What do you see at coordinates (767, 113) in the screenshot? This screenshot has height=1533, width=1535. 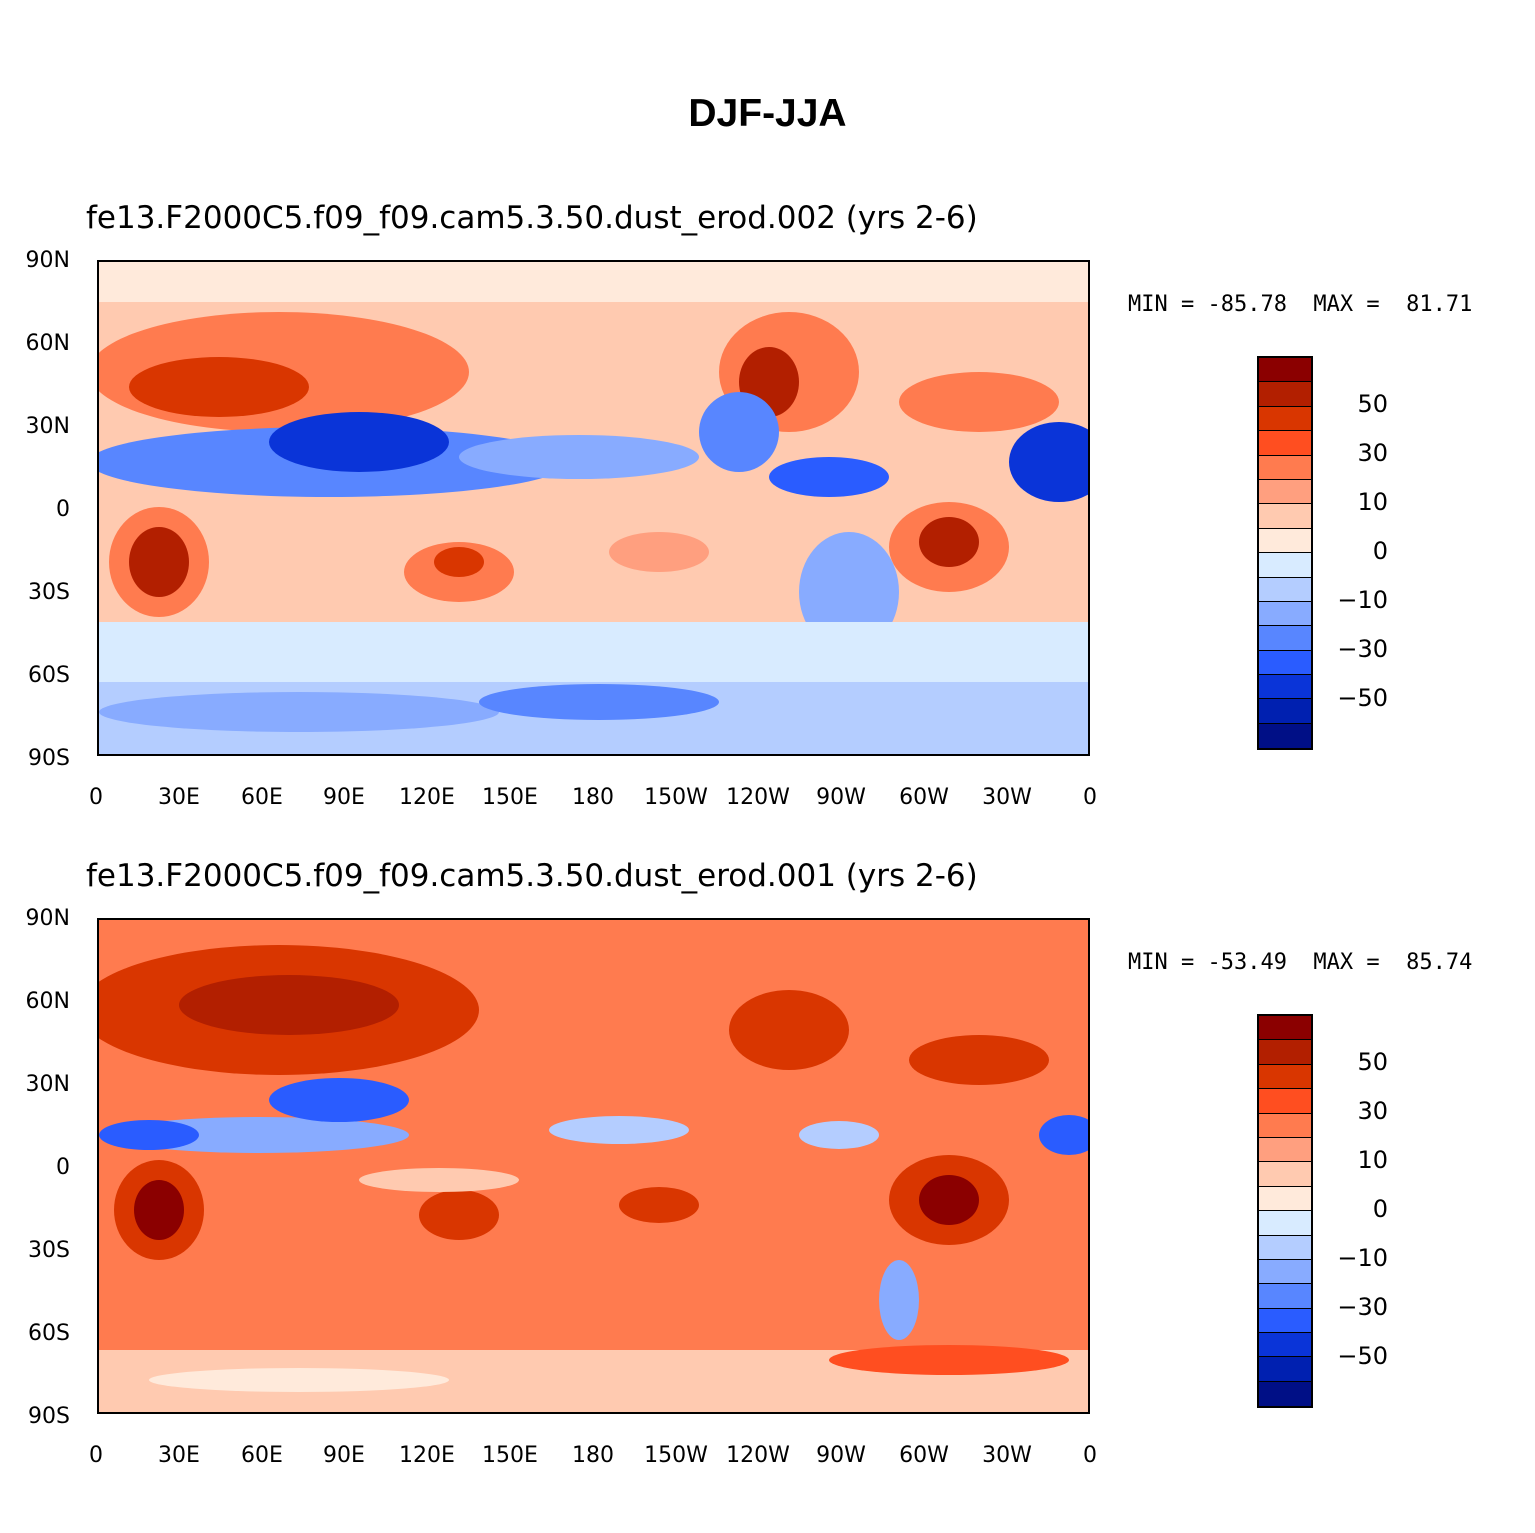 I see `figure-title: DJF-JJA` at bounding box center [767, 113].